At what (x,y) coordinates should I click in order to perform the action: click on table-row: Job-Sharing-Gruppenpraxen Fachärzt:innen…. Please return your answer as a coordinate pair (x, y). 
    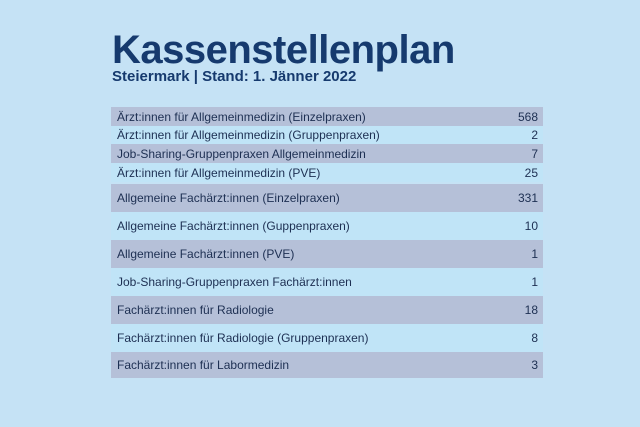
    Looking at the image, I should click on (327, 282).